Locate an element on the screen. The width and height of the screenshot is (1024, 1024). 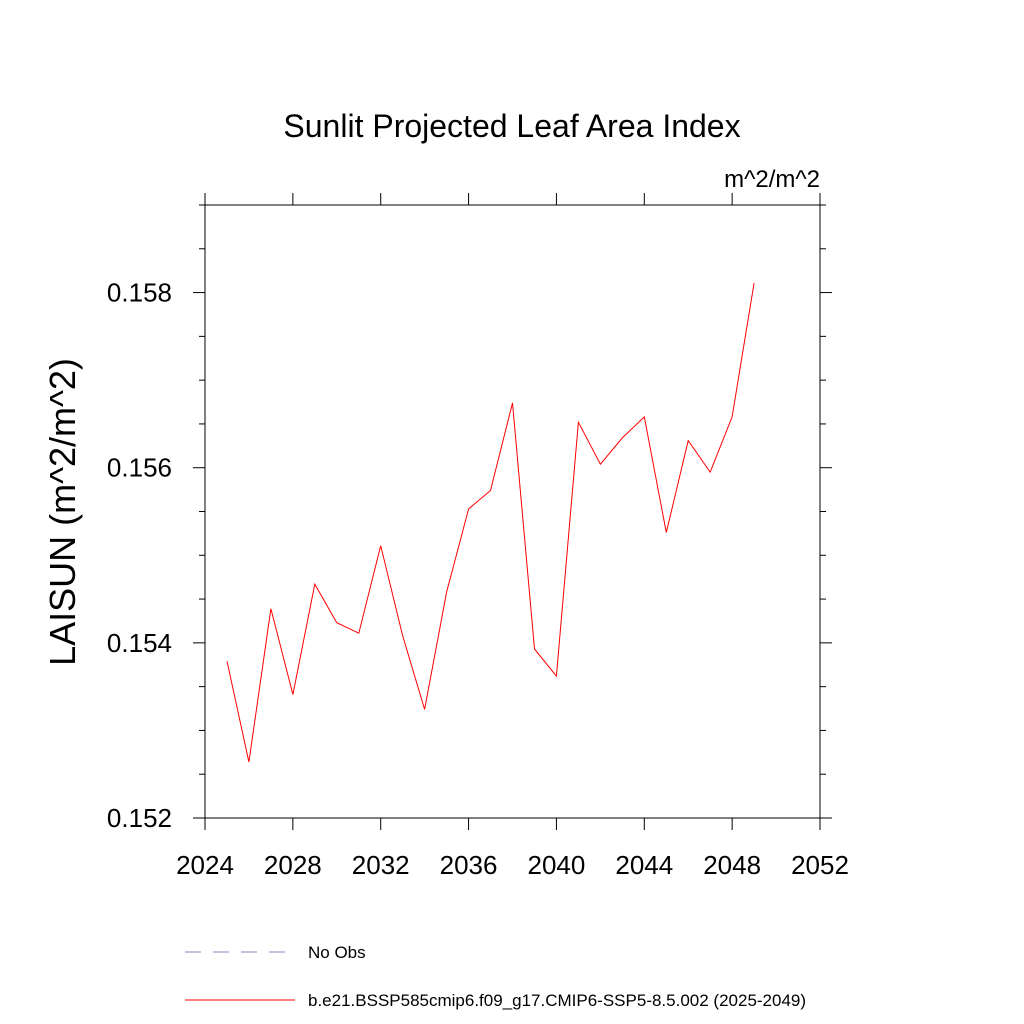
y-tick-label: 0.158 is located at coordinates (139, 293).